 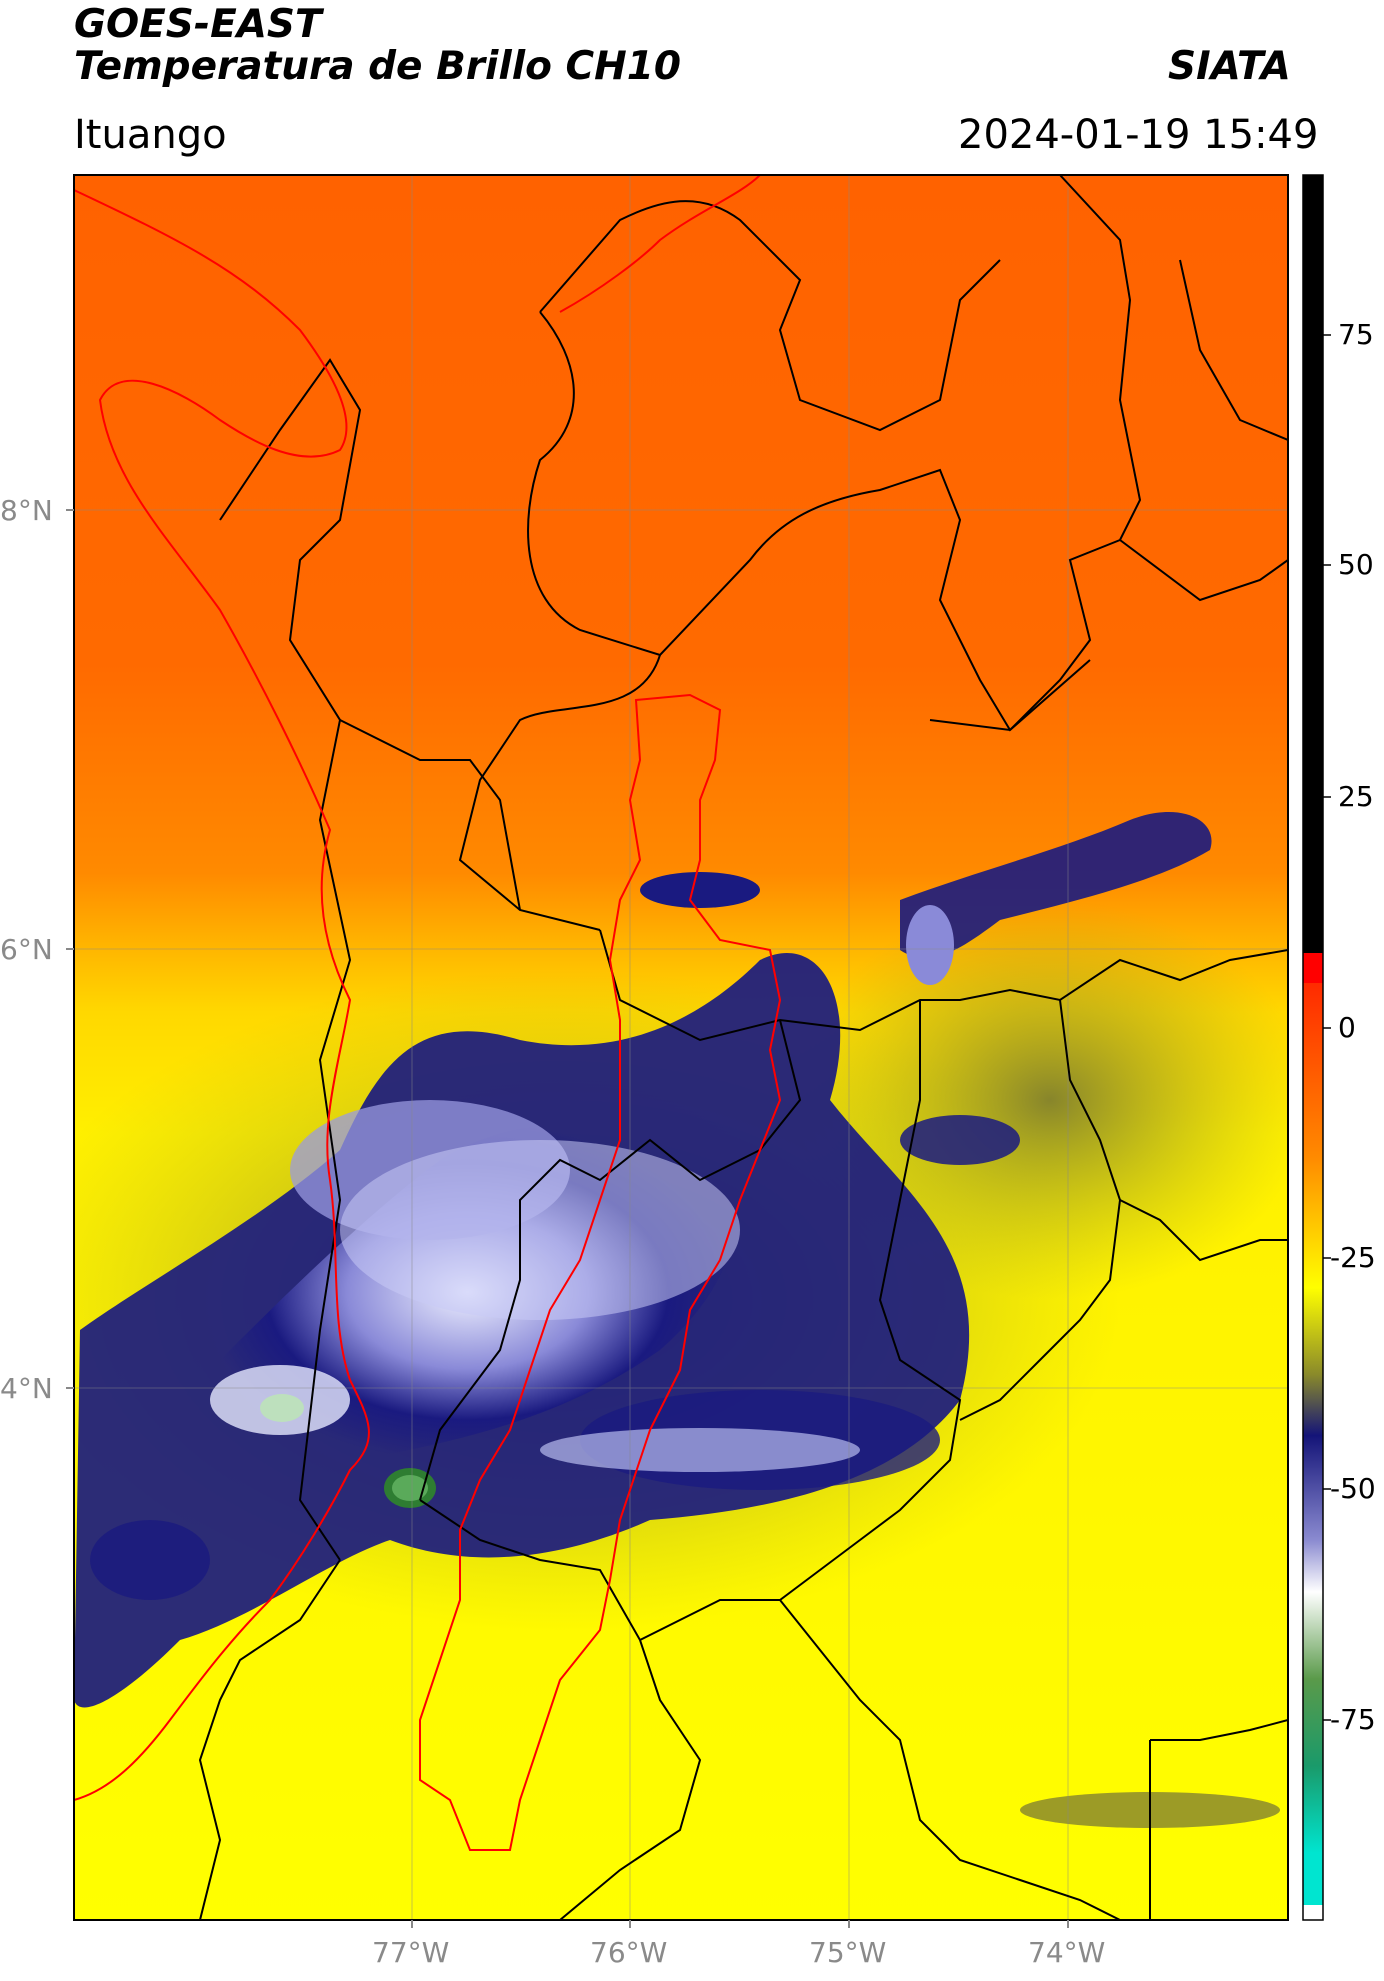 What do you see at coordinates (1356, 334) in the screenshot?
I see `colorbar-label-75: 75` at bounding box center [1356, 334].